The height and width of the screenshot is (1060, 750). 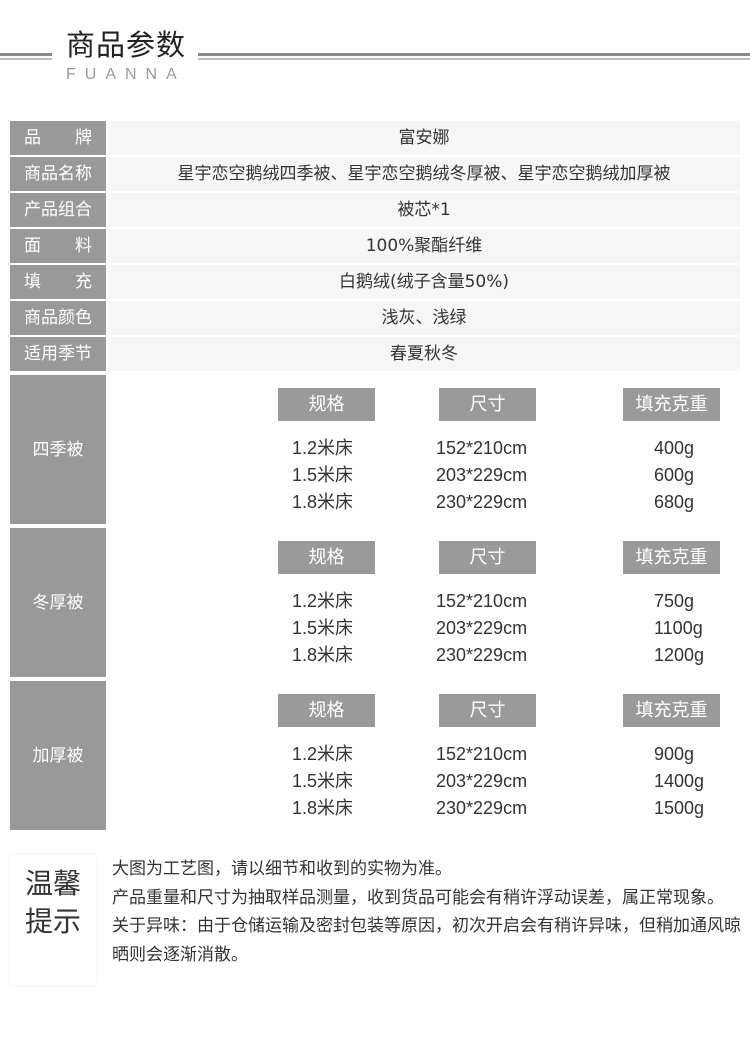 I want to click on param-label: 填充, so click(x=58, y=282).